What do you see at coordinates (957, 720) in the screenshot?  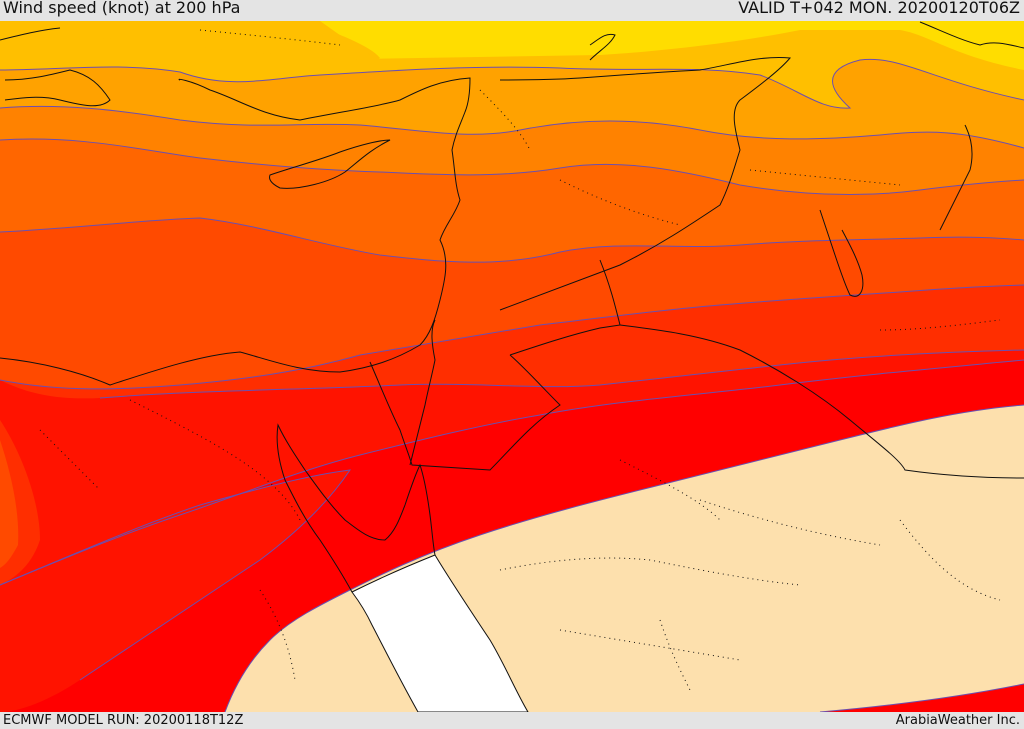 I see `credit: ArabiaWeather Inc.` at bounding box center [957, 720].